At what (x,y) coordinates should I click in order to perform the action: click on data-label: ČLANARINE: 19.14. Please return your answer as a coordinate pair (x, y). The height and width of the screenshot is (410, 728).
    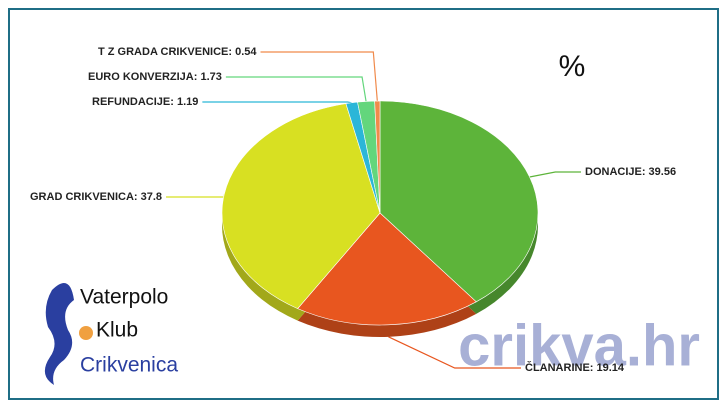
    Looking at the image, I should click on (575, 367).